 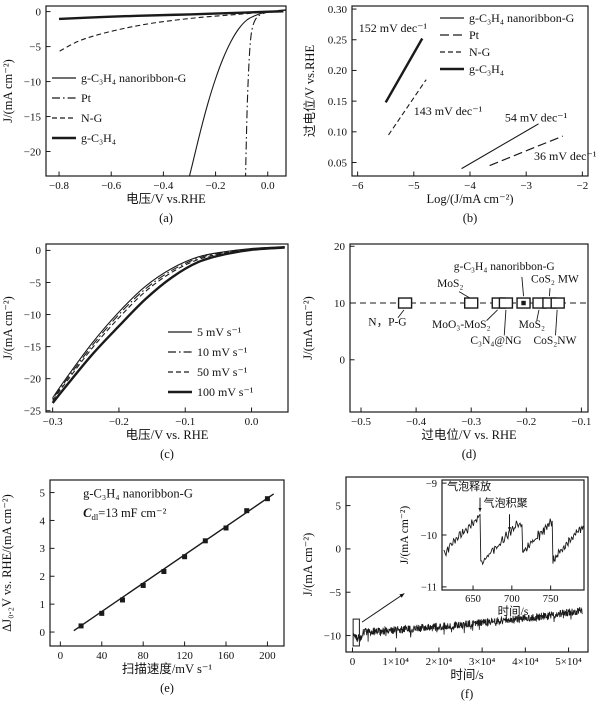 I want to click on svg-text: 5×10⁴, so click(x=568, y=662).